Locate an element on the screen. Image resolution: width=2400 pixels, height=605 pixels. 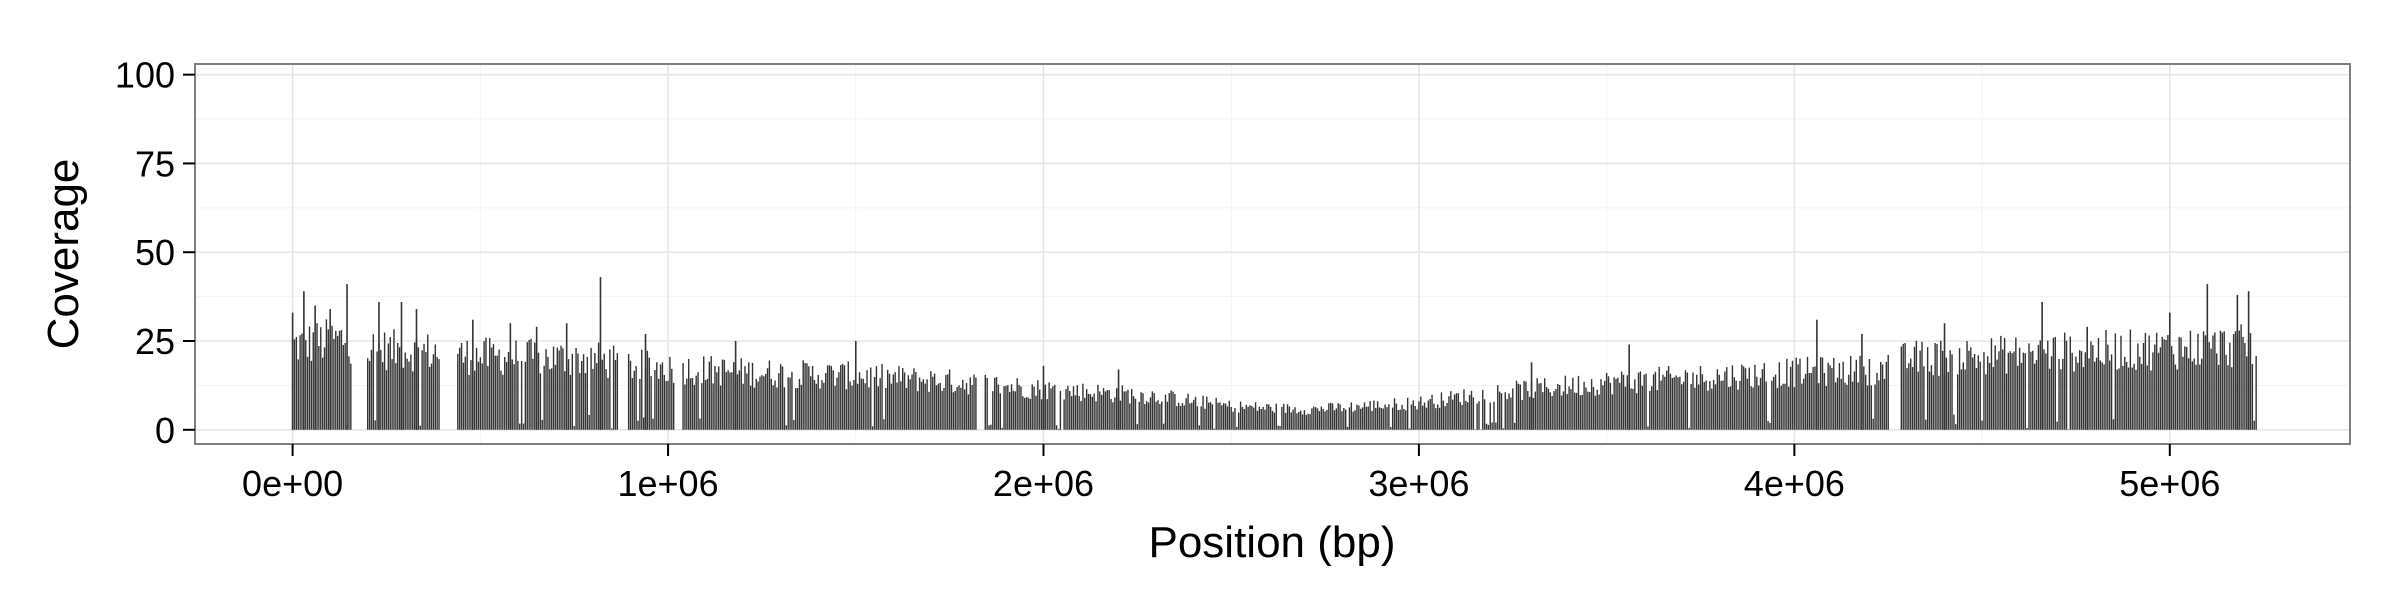
x-tick-label: 5e+06 is located at coordinates (2169, 483).